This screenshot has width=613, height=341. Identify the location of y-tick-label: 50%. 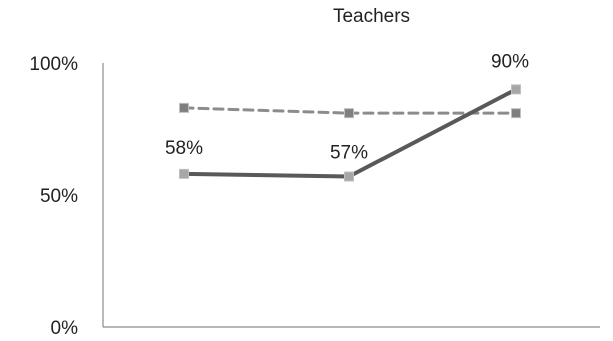
(59, 196).